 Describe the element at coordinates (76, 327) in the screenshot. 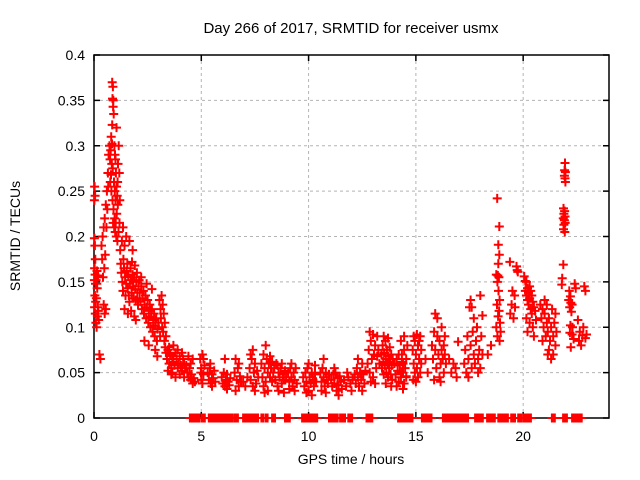

I see `y-tick-label: 0.1` at that location.